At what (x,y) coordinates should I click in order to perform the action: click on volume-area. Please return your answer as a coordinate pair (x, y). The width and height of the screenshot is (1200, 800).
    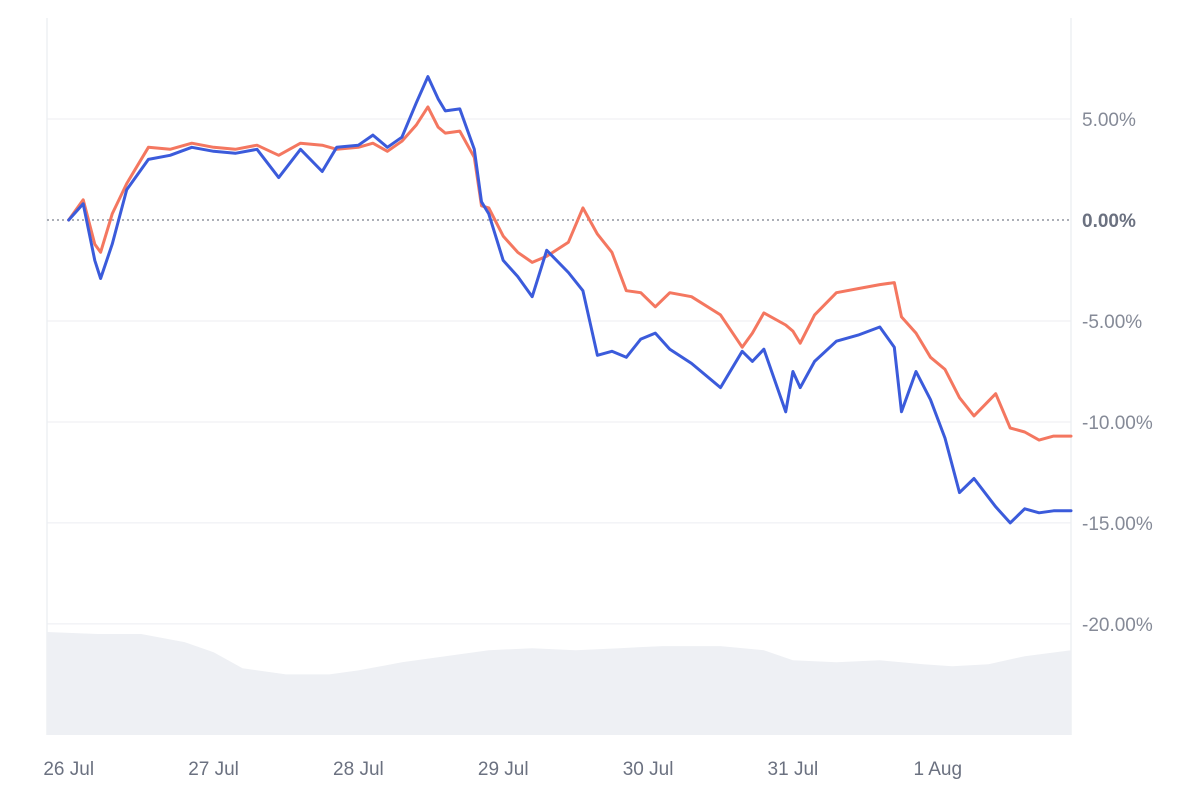
    Looking at the image, I should click on (559, 683).